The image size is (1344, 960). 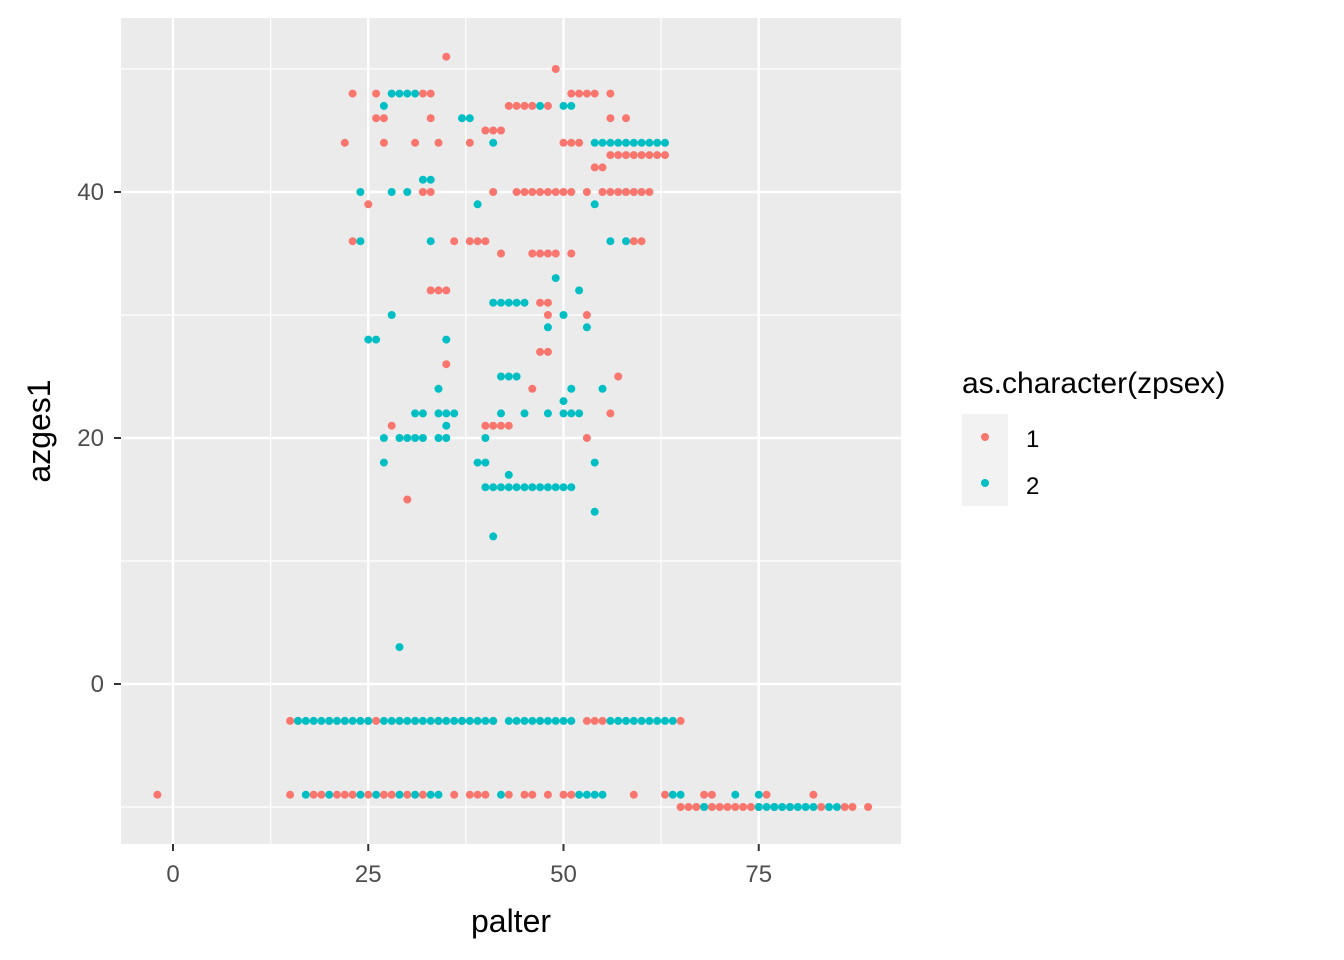 What do you see at coordinates (1093, 383) in the screenshot?
I see `legend-title: as.character(zpsex)` at bounding box center [1093, 383].